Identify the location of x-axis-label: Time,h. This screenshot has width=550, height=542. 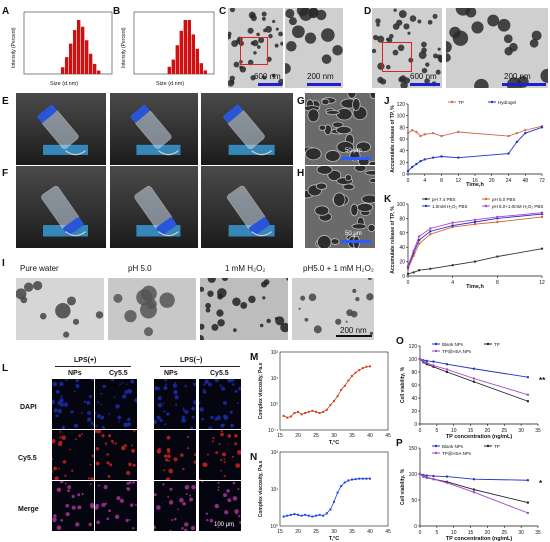
(475, 185).